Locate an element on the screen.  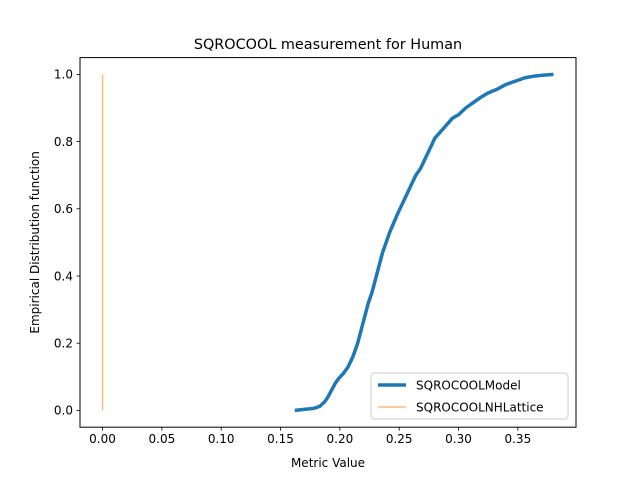
legend-box is located at coordinates (469, 396).